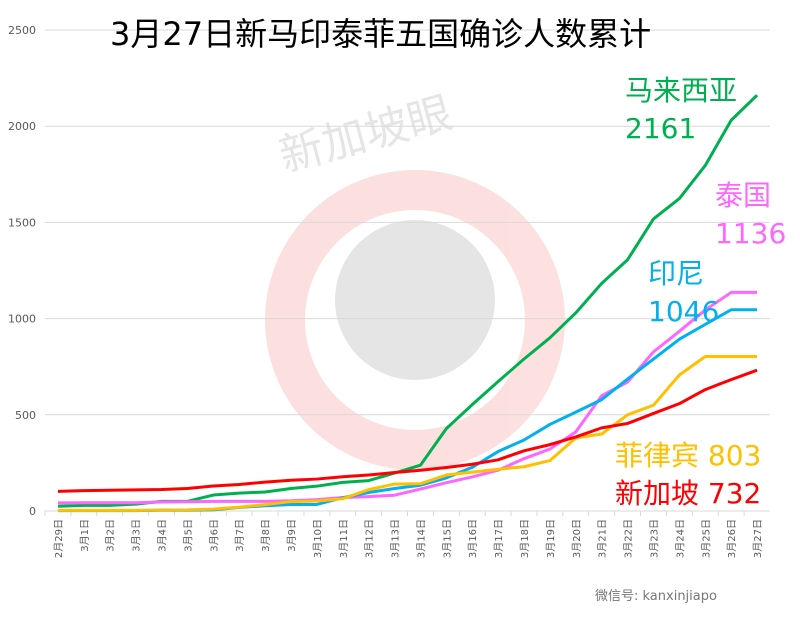 Image resolution: width=800 pixels, height=631 pixels. I want to click on y-tick-label: 500, so click(25, 415).